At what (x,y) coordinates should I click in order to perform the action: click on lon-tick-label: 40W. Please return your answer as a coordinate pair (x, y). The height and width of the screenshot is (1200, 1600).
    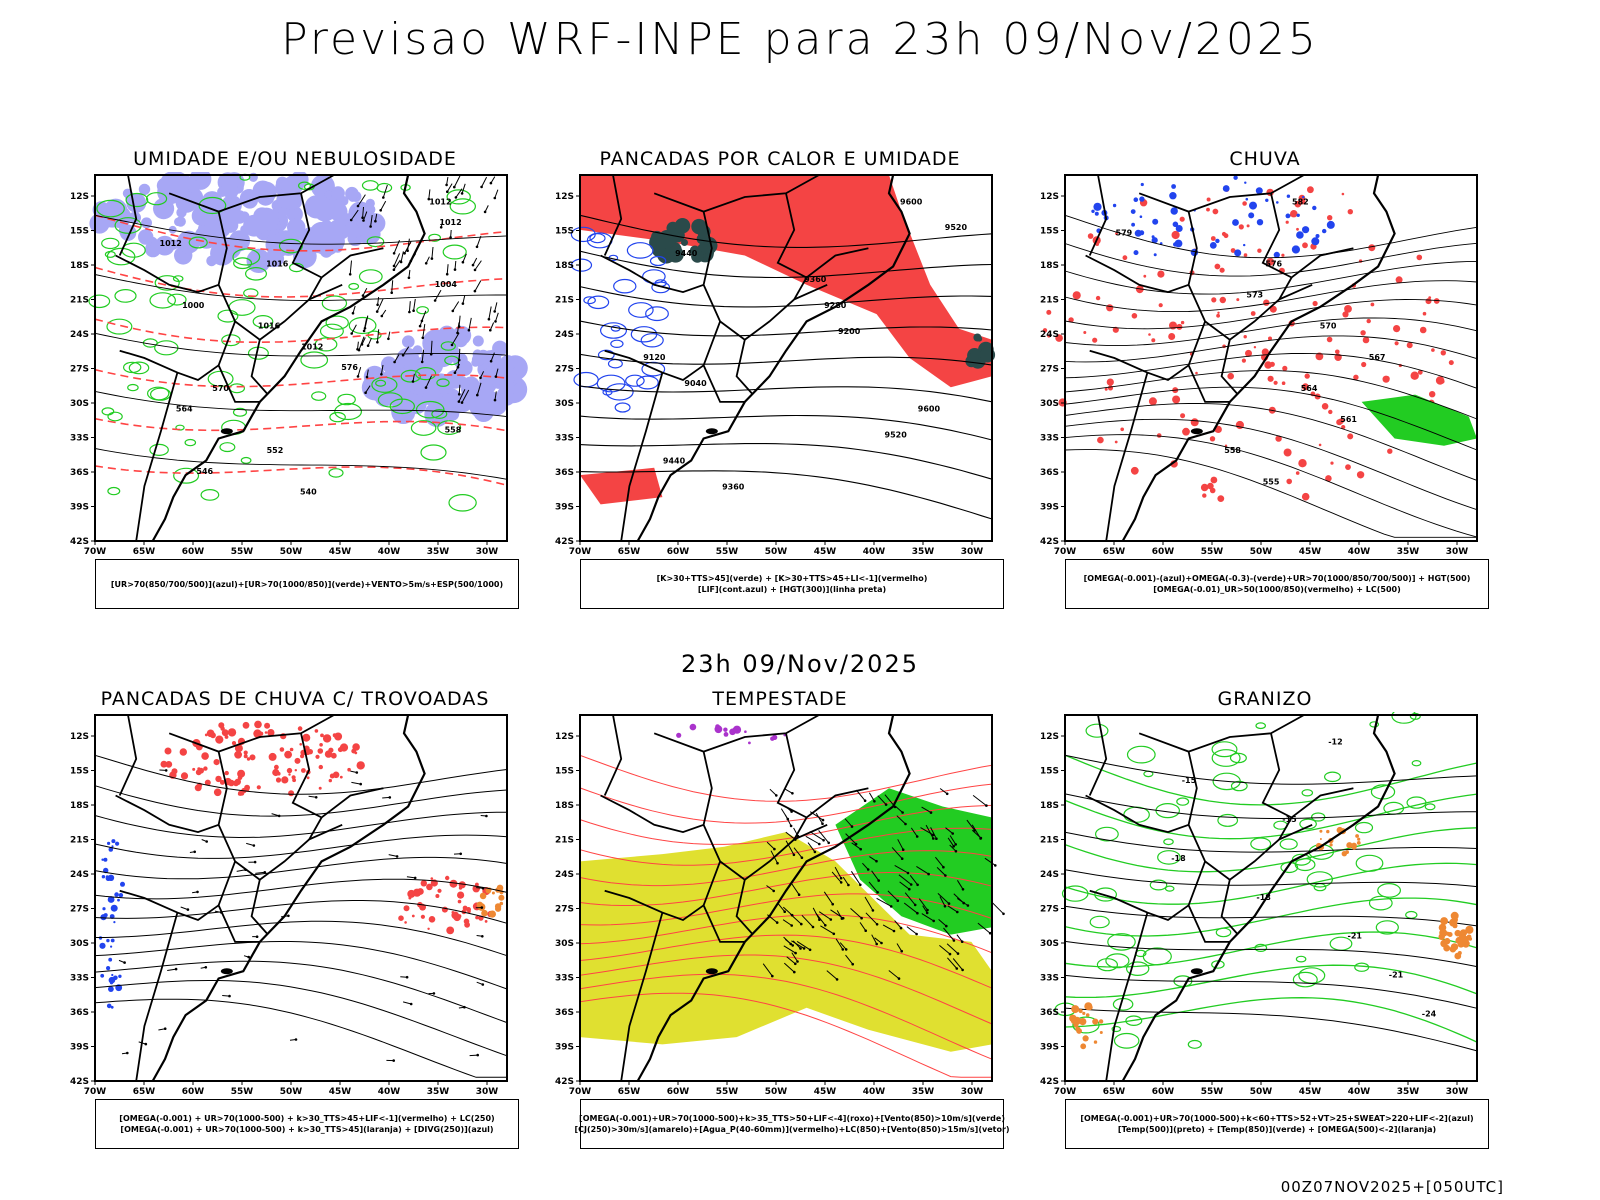
    Looking at the image, I should click on (874, 1092).